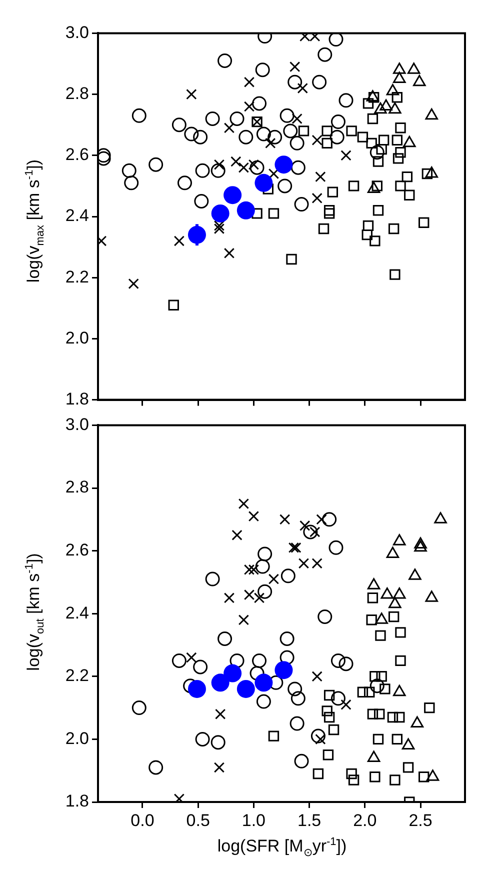 This screenshot has height=886, width=500. What do you see at coordinates (309, 820) in the screenshot?
I see `x-tick-label: 1.5` at bounding box center [309, 820].